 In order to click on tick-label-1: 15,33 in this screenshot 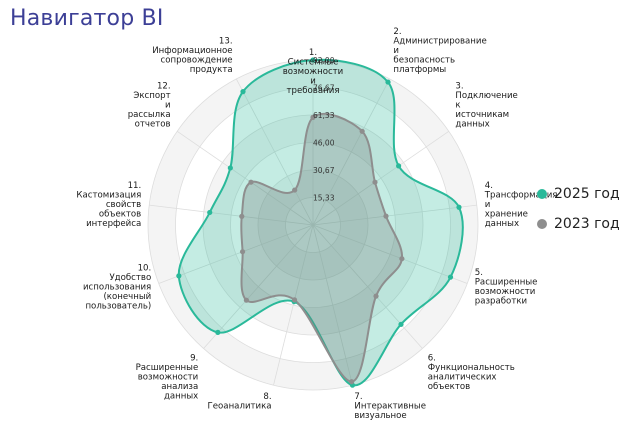, I will do `click(324, 198)`.